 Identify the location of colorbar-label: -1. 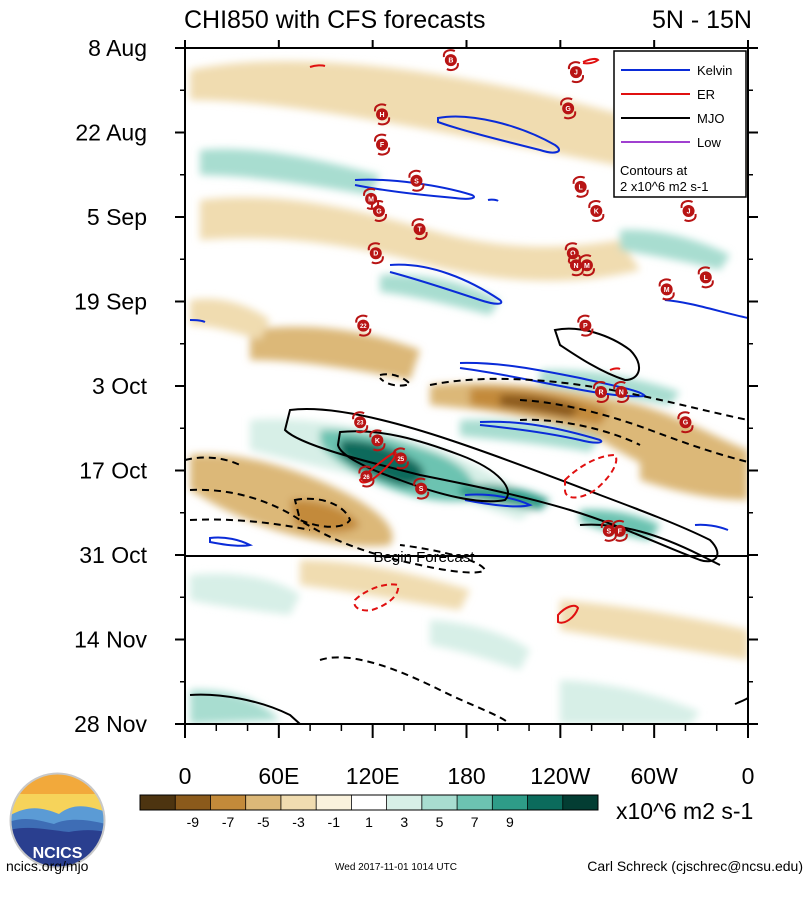
(334, 822).